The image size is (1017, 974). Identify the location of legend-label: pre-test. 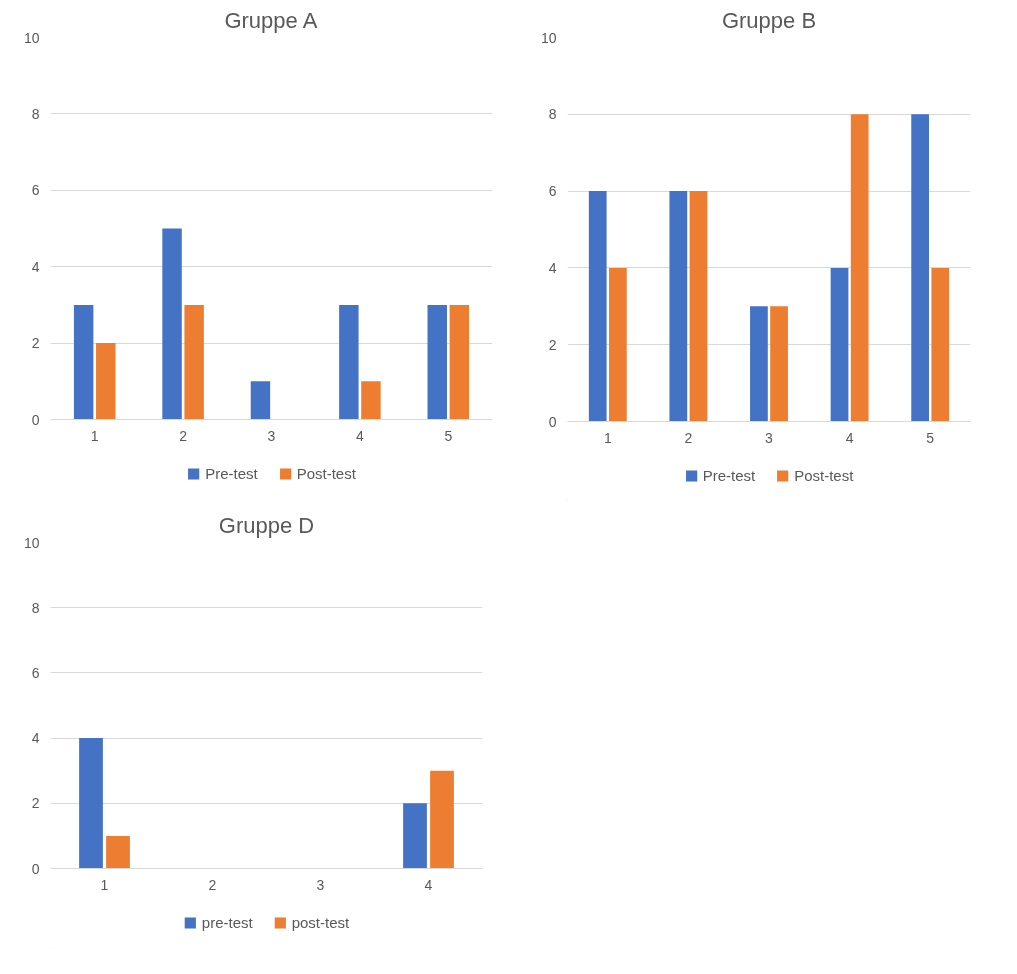
(227, 922).